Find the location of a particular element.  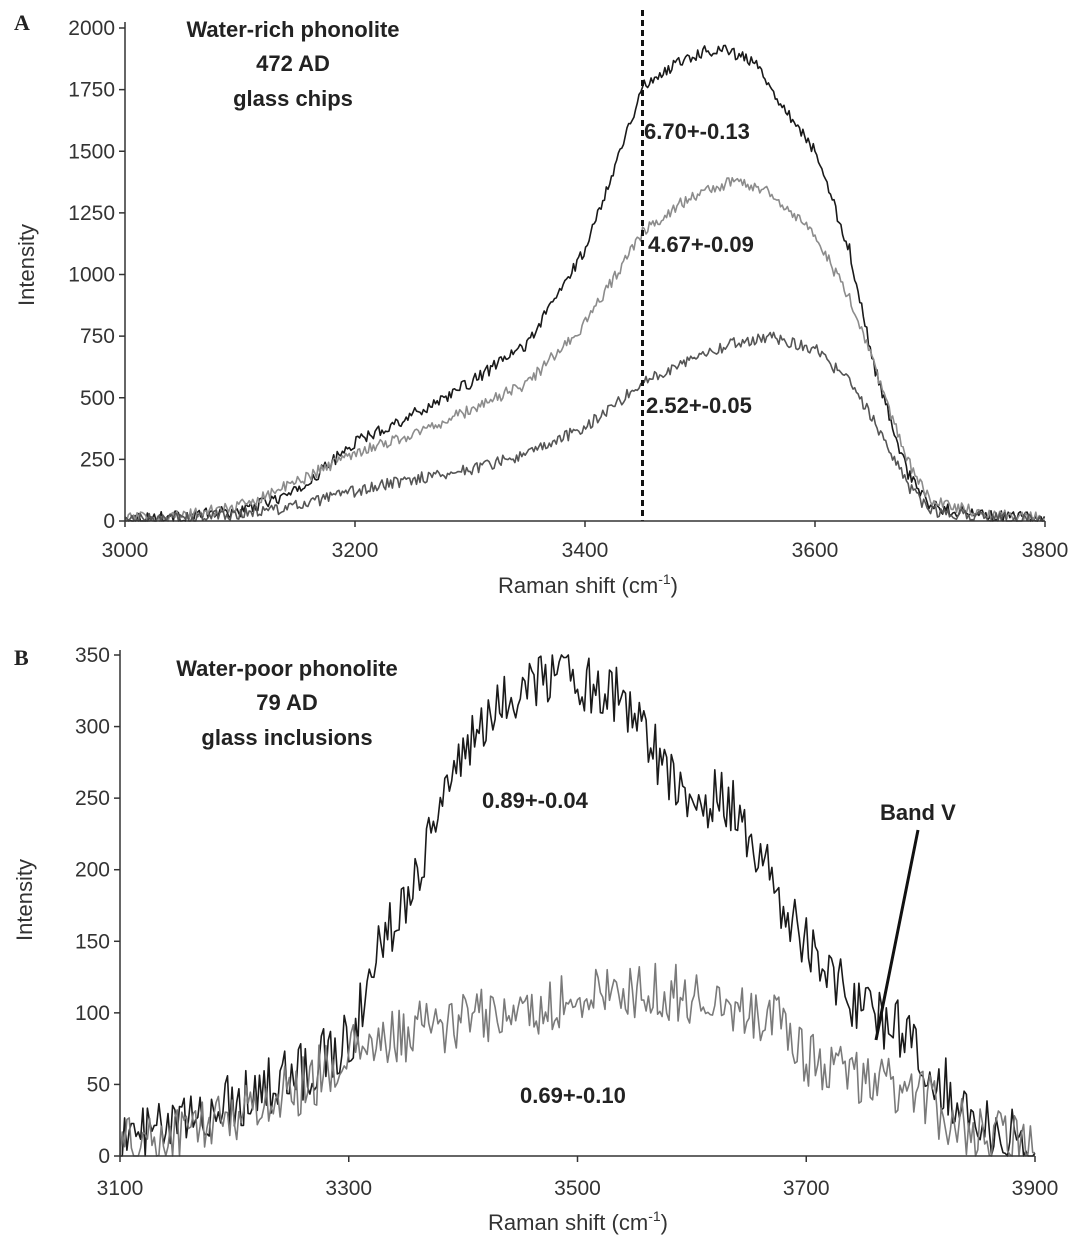

panel-b-x-axis-title: Raman shift (cm-1) is located at coordinates (578, 1221).